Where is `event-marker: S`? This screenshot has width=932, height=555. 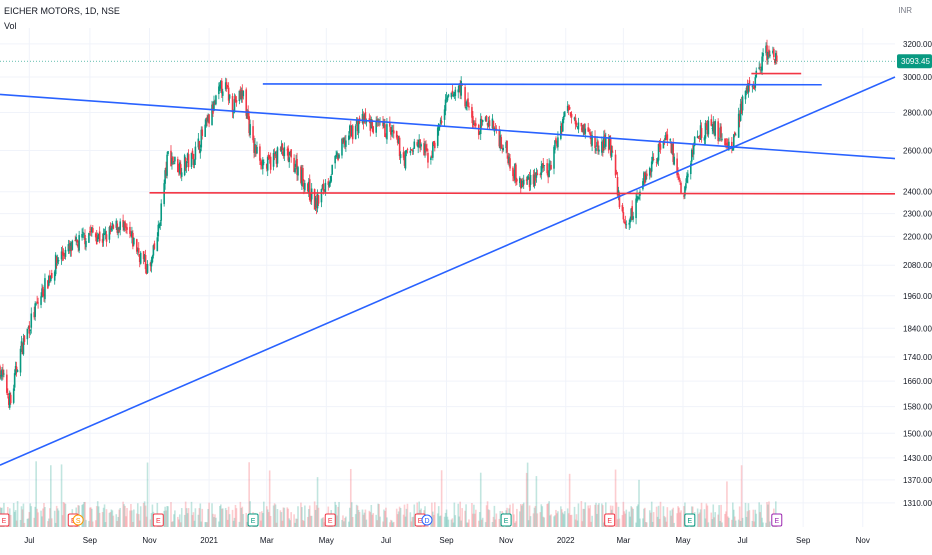 event-marker: S is located at coordinates (78, 520).